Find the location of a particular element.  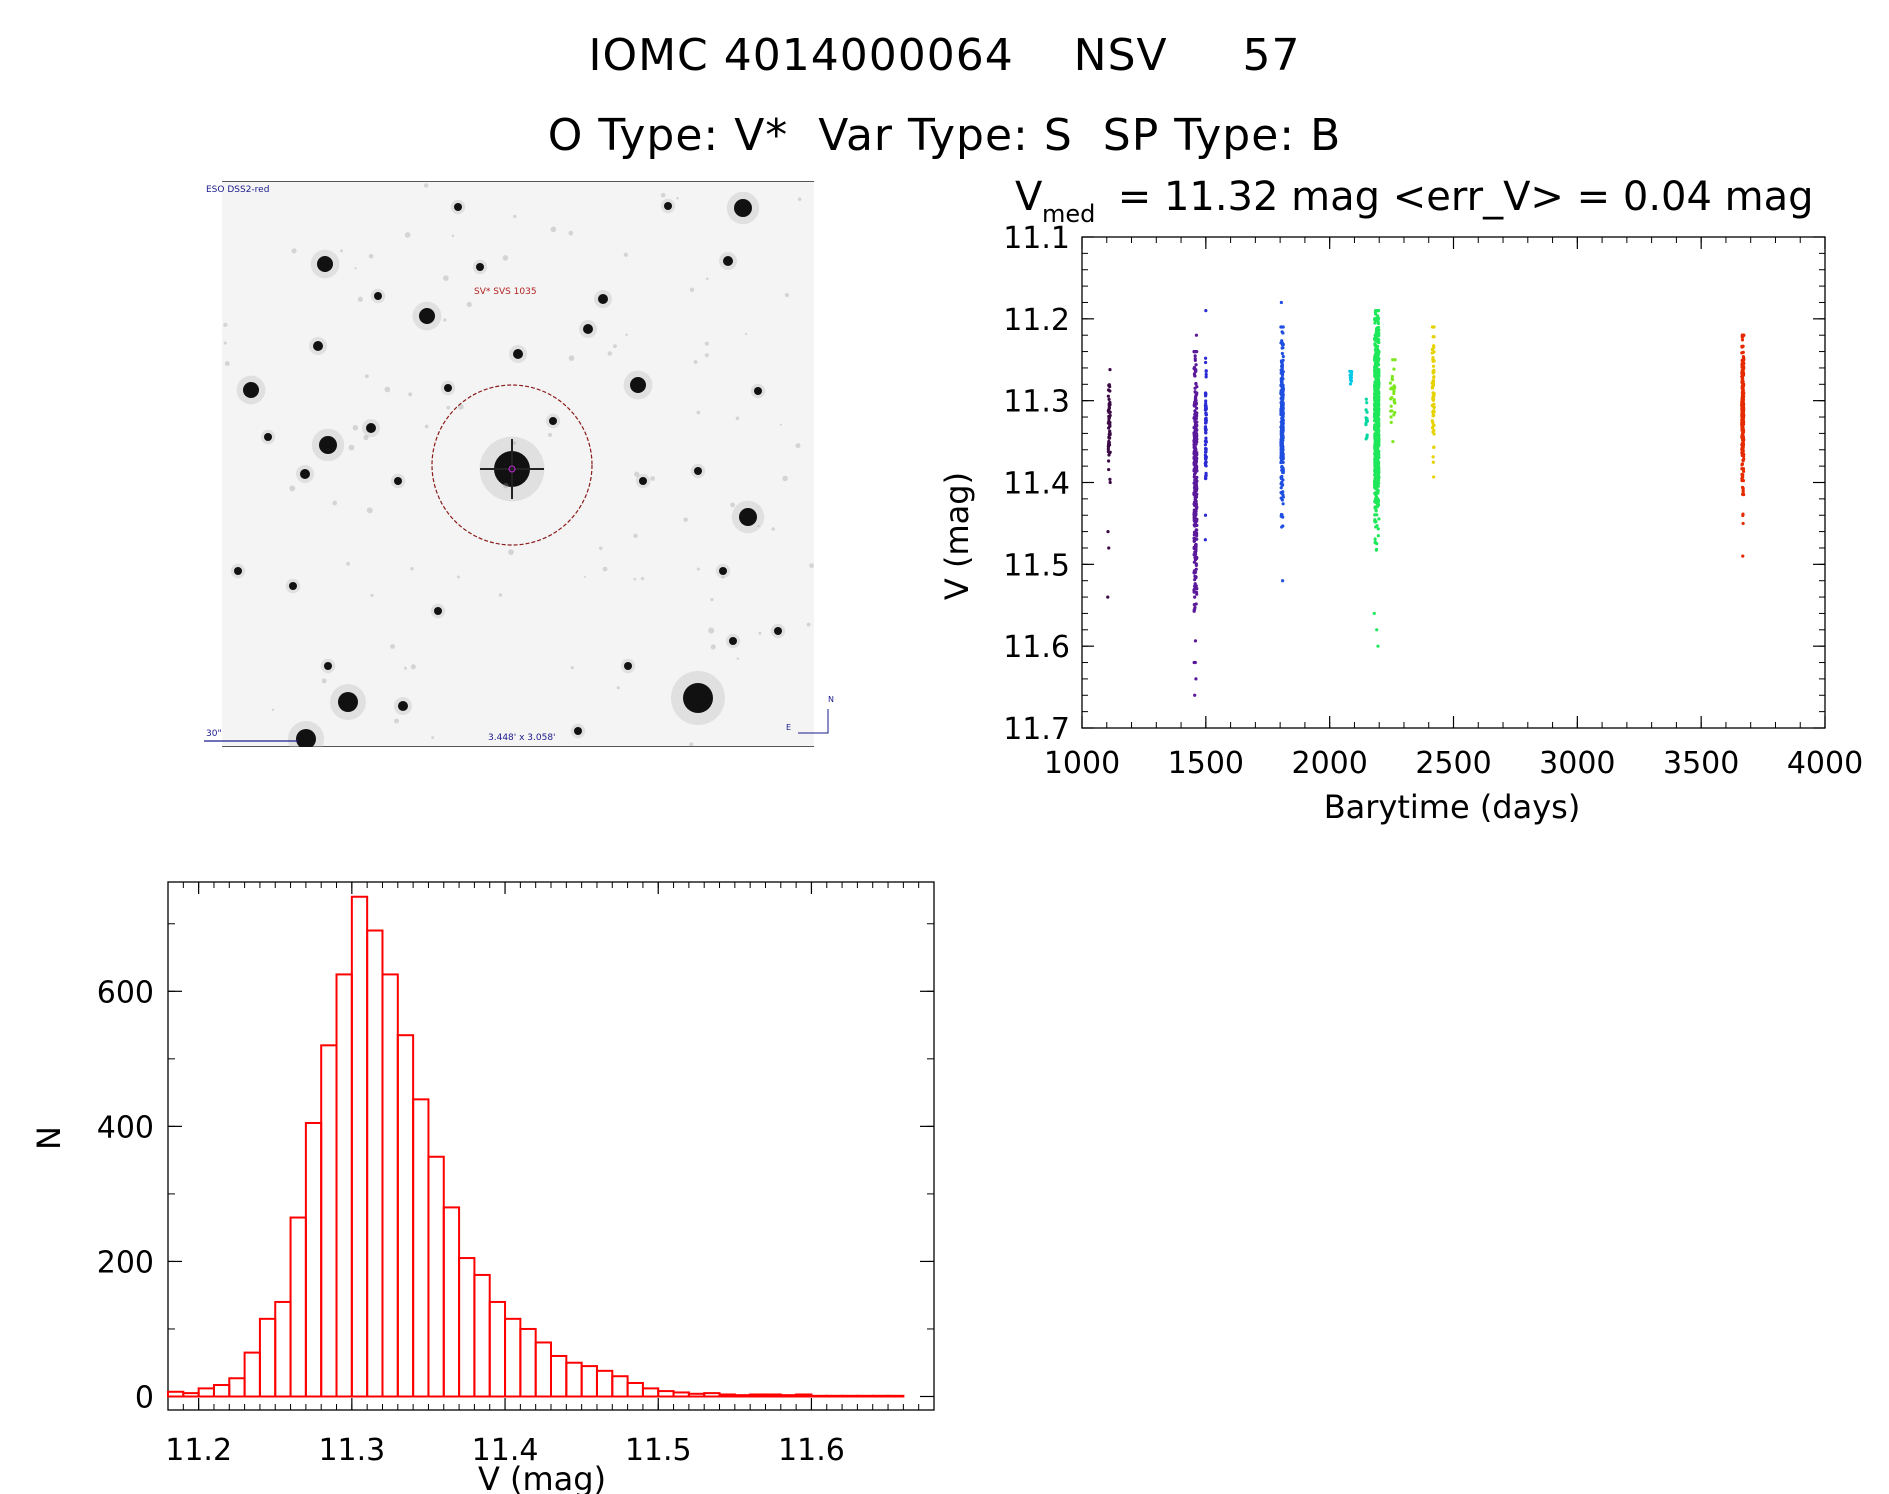

y-tick-label: 0 is located at coordinates (144, 1397).